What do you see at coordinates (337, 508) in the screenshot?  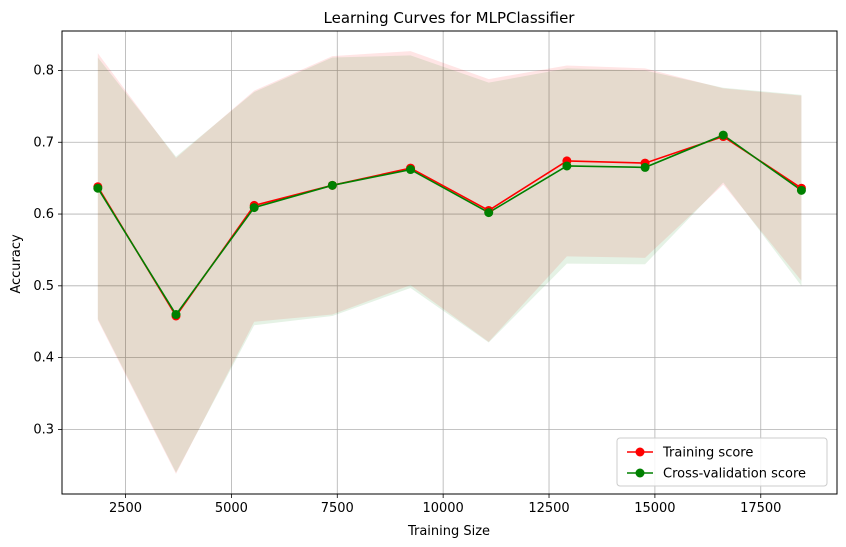 I see `x-tick-label: 7500` at bounding box center [337, 508].